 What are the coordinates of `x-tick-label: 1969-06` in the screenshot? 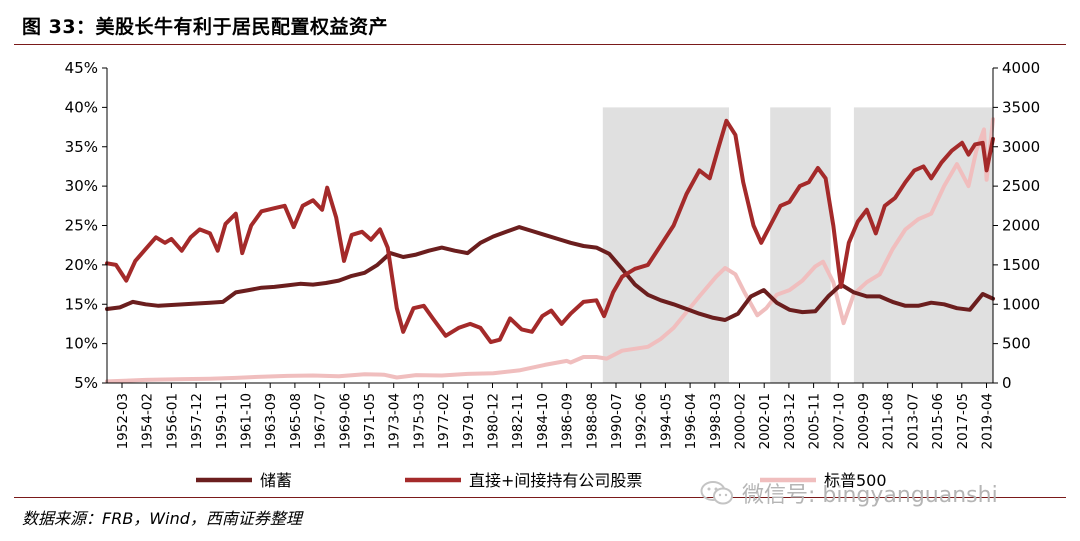 It's located at (345, 421).